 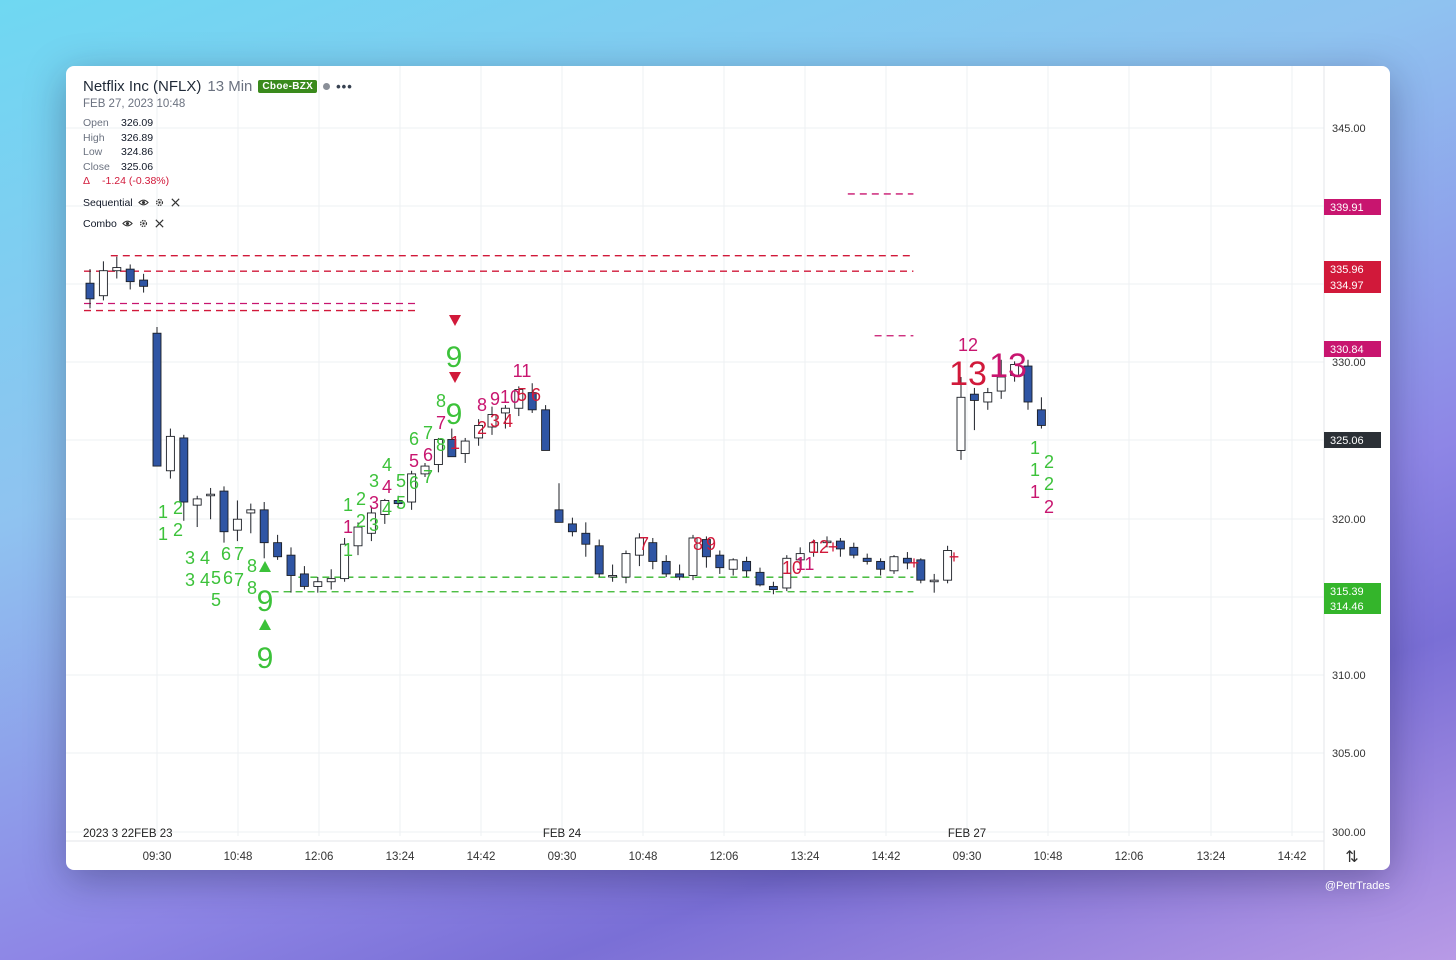 I want to click on price-tag-label: 315.39, so click(x=1347, y=592).